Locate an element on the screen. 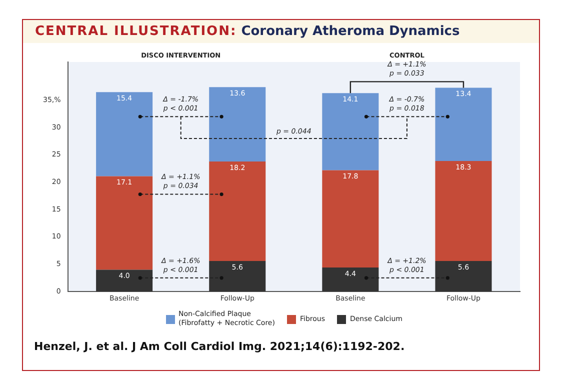  chart-title: CENTRAL ILLUSTRATION: Coronary Atheroma Dynamics is located at coordinates (281, 31).